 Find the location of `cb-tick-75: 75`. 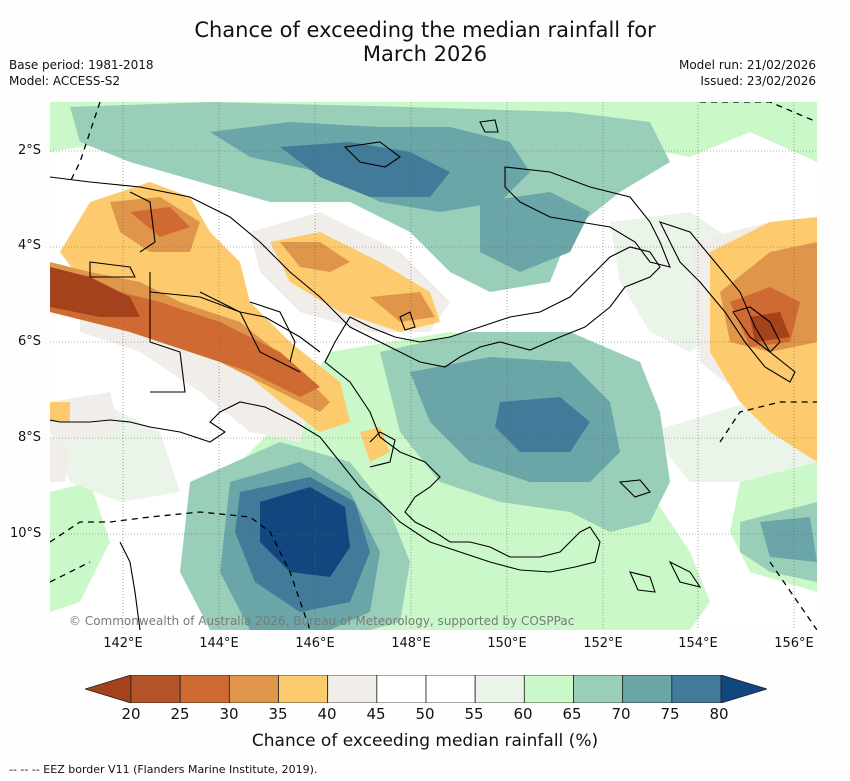

cb-tick-75: 75 is located at coordinates (670, 714).